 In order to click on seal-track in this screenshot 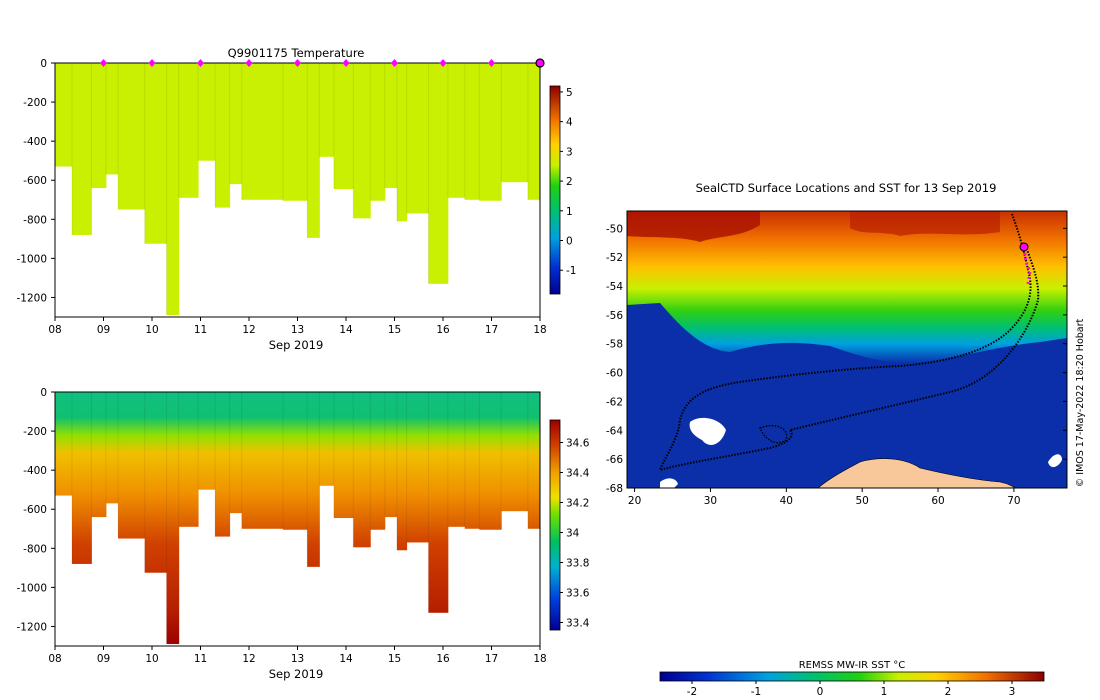, I will do `click(849, 342)`.